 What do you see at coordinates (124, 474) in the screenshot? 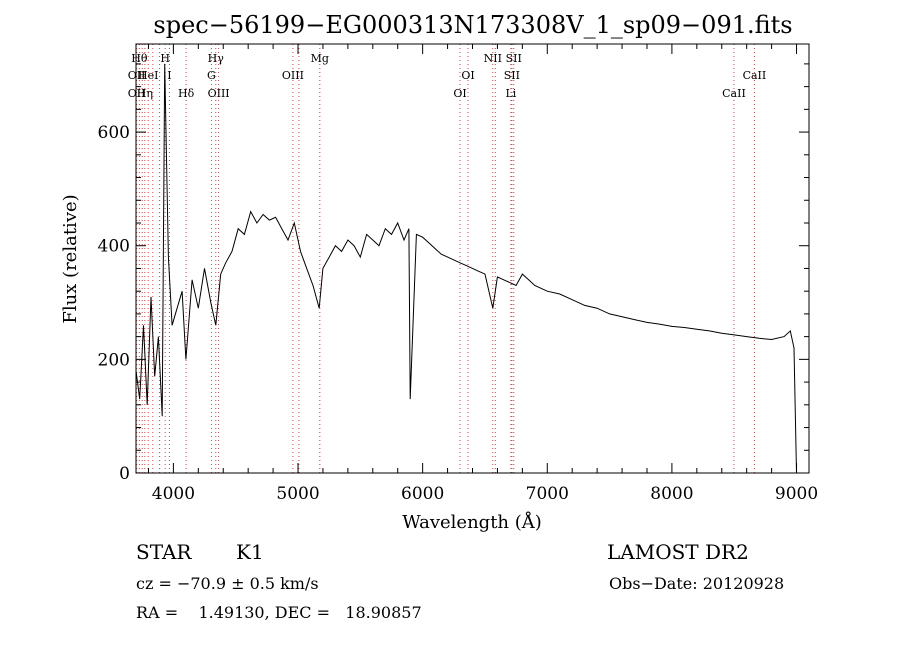
I see `y-tick-label: 0` at bounding box center [124, 474].